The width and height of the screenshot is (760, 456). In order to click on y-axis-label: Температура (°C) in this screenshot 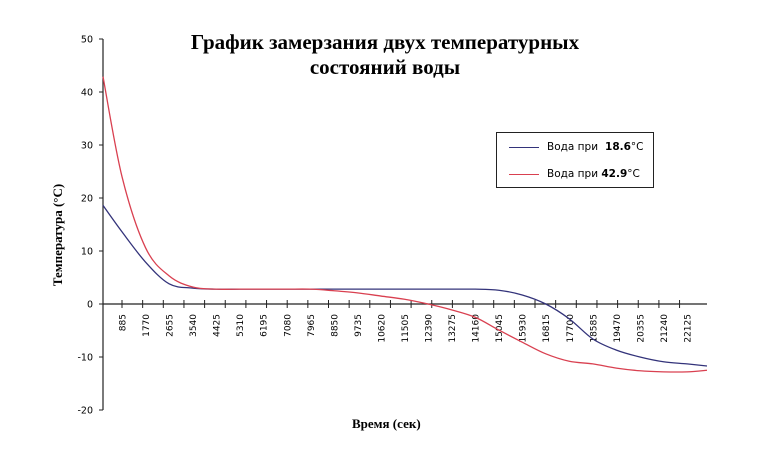, I will do `click(57, 235)`.